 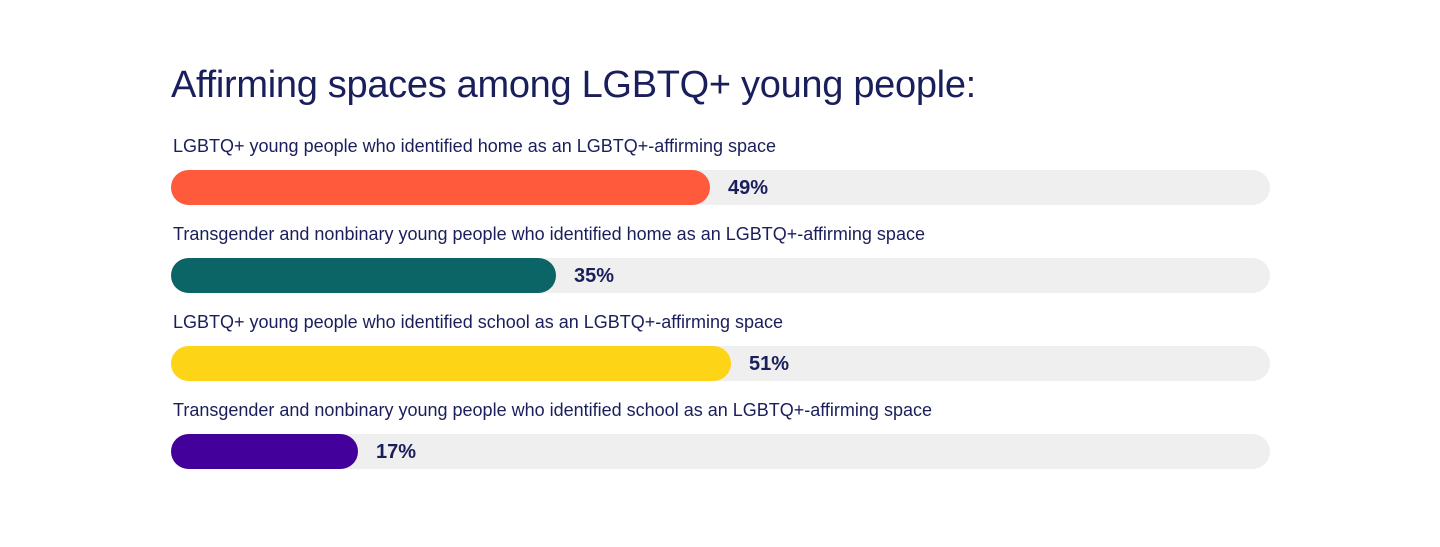 What do you see at coordinates (396, 452) in the screenshot?
I see `value-label: 17%` at bounding box center [396, 452].